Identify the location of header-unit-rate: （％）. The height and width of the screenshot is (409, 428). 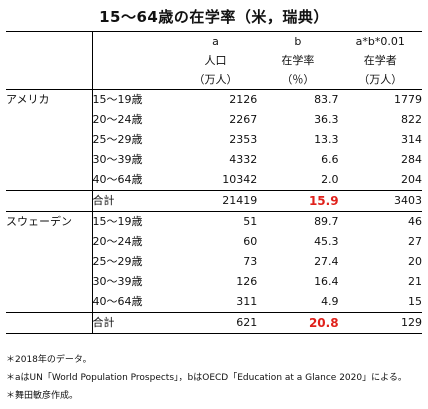
(298, 80).